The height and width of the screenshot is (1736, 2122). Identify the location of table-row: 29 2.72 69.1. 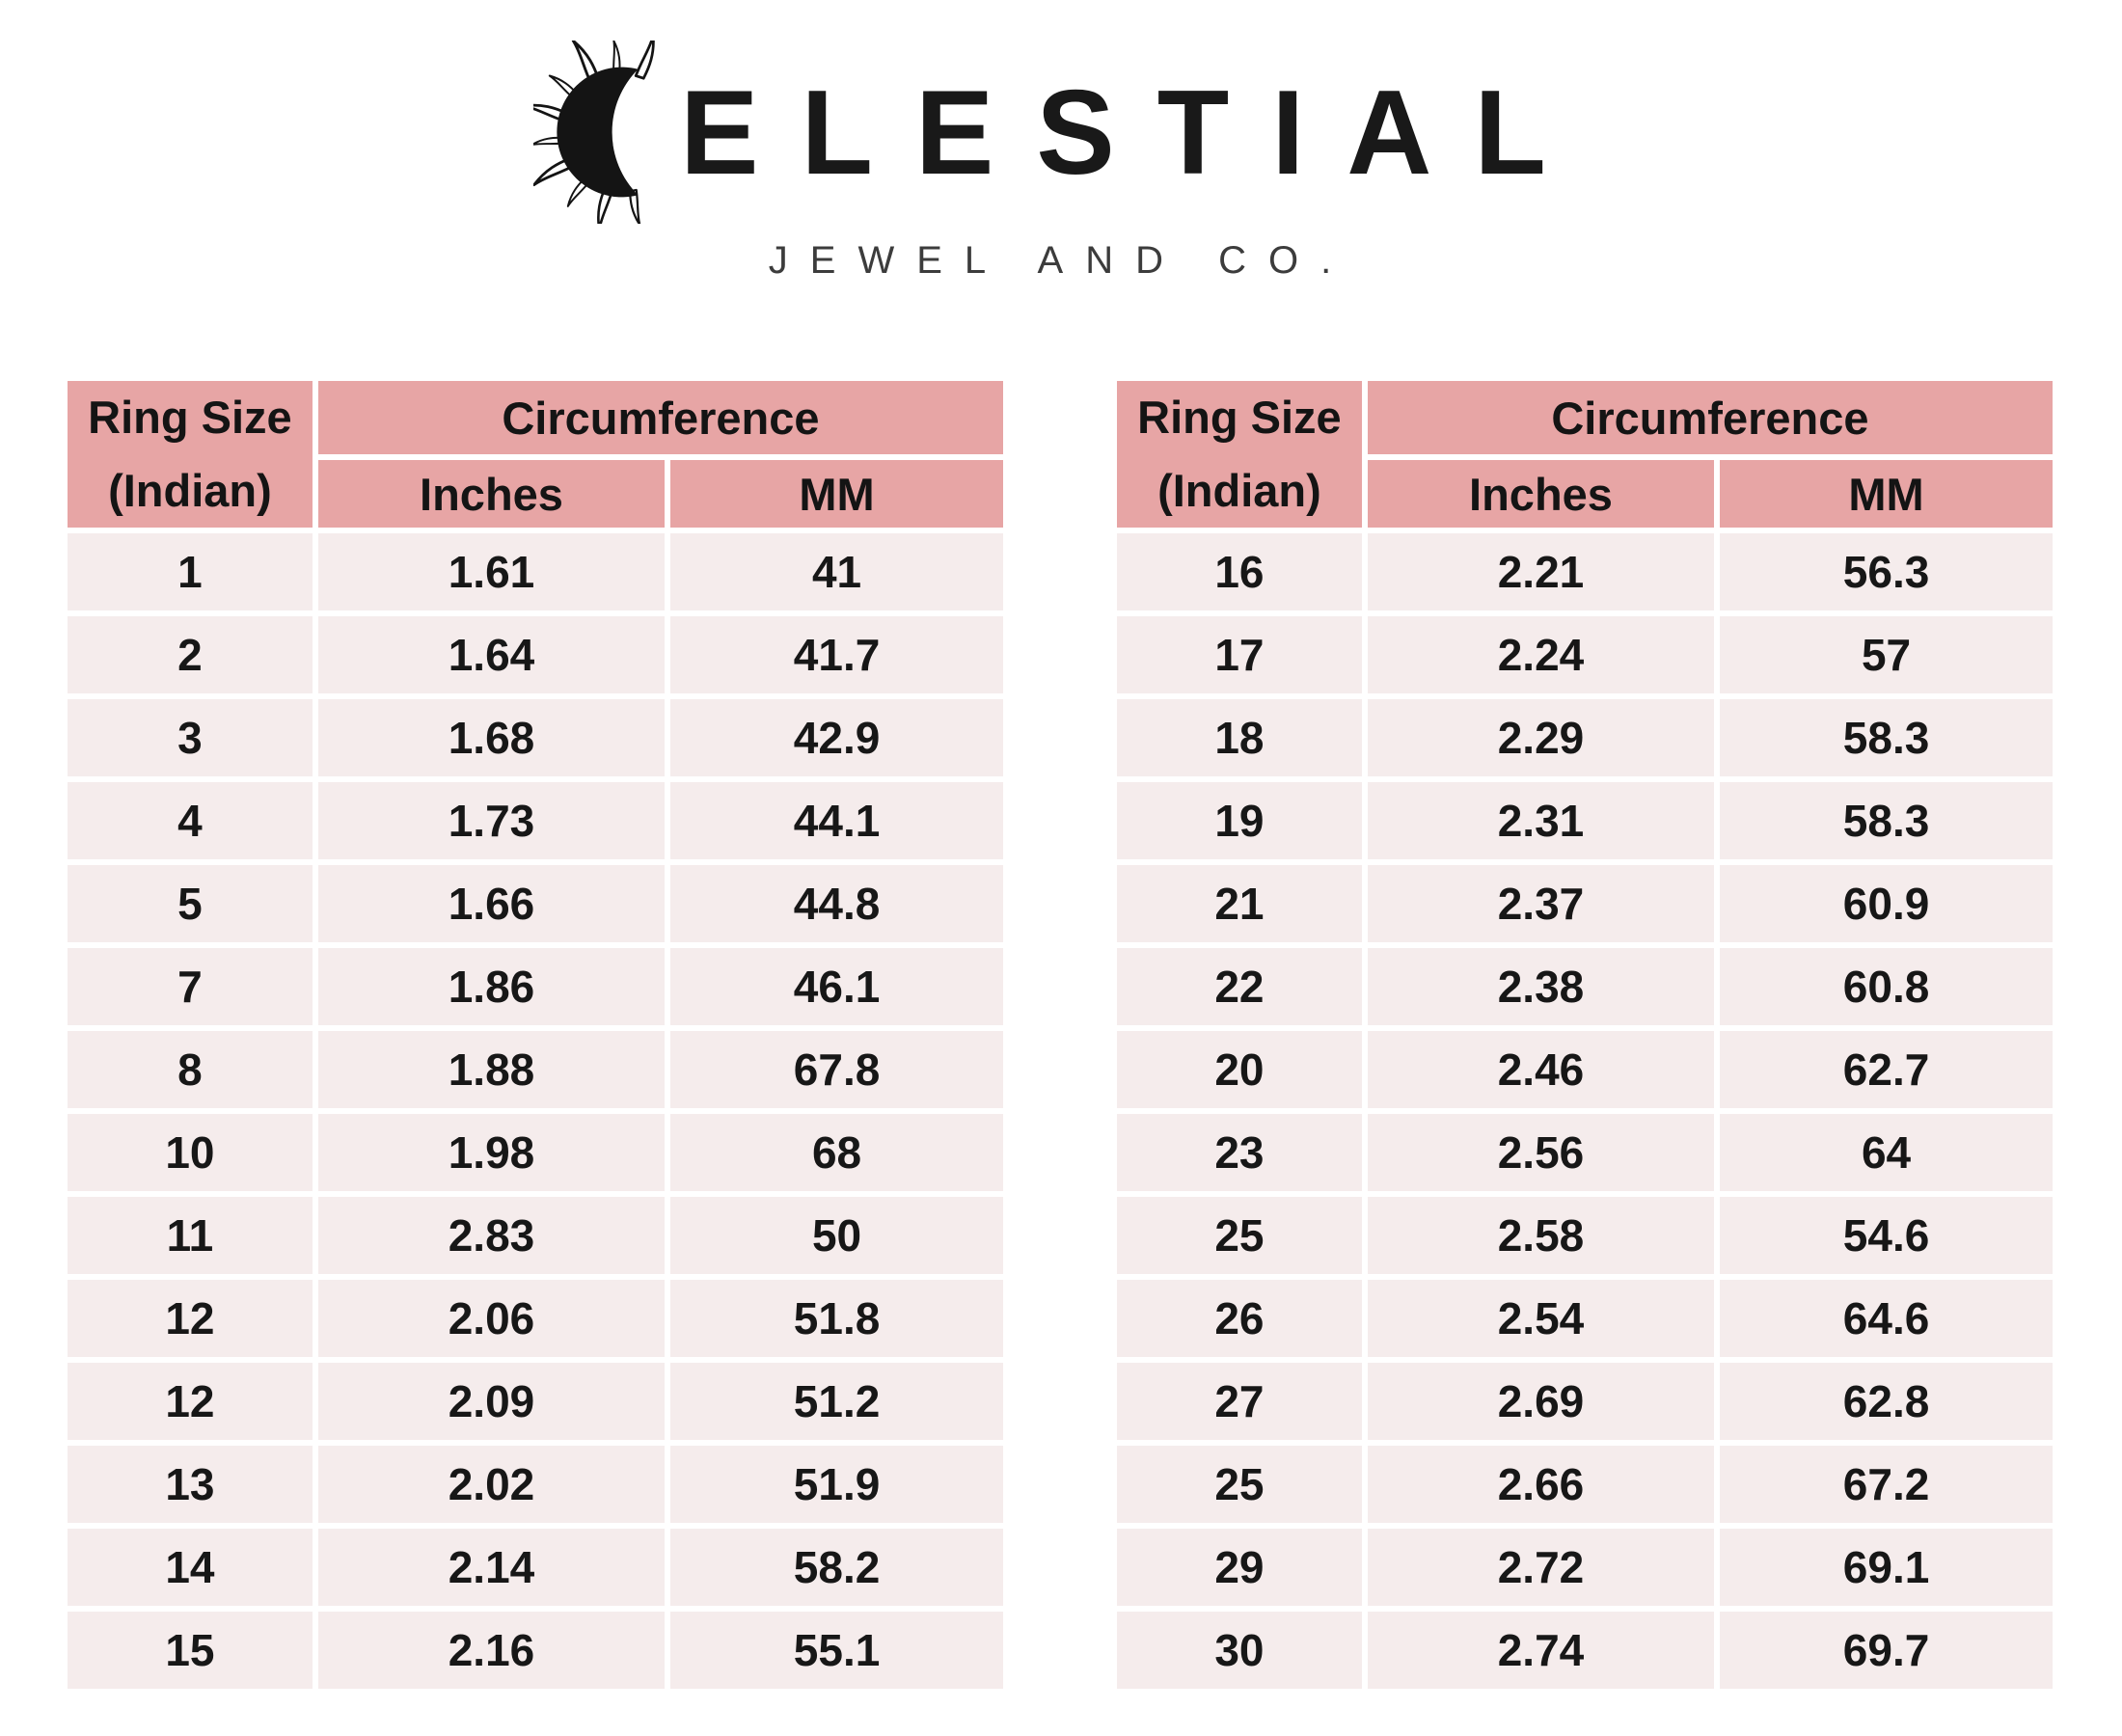
(1585, 1567).